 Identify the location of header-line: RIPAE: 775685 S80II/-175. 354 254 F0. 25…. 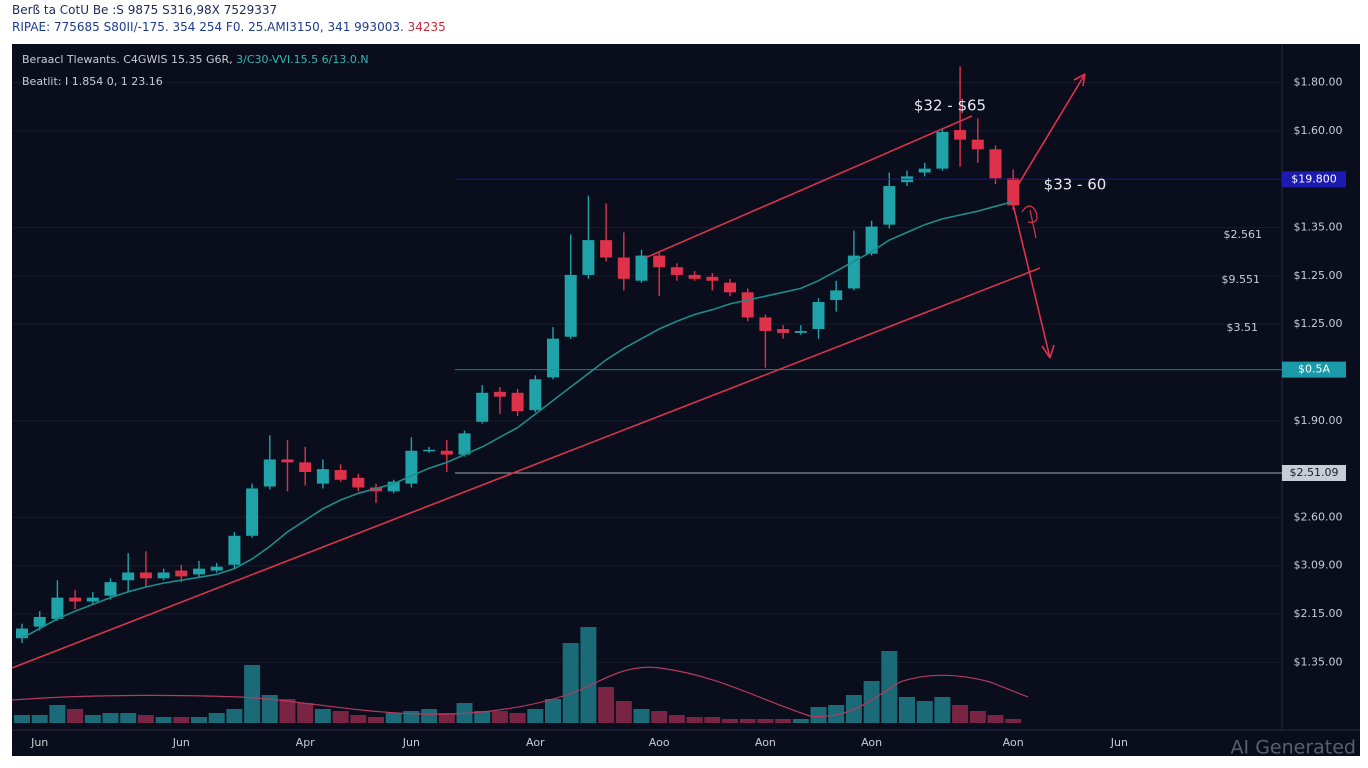
(229, 27).